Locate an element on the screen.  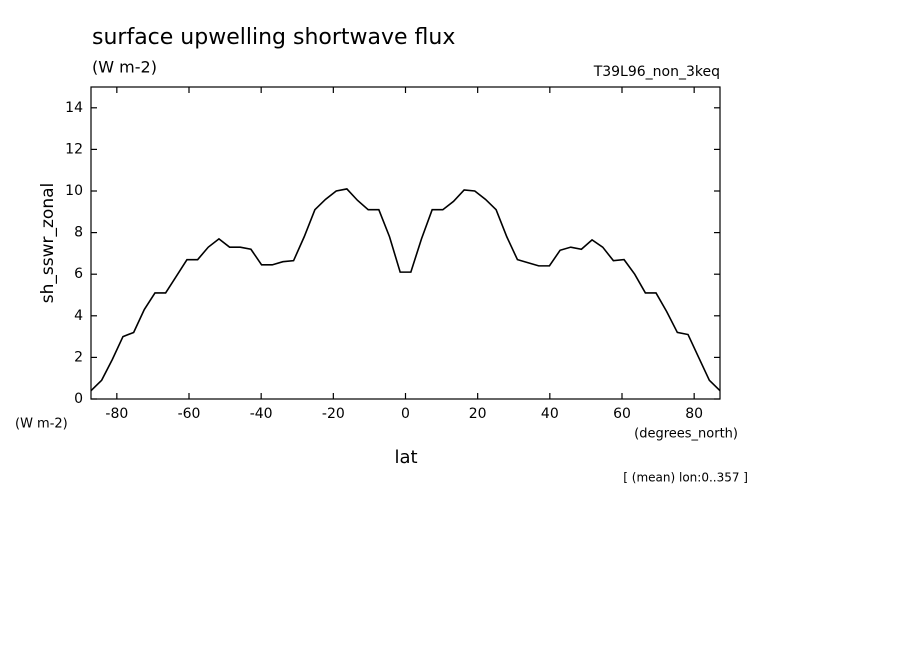
y-tick-label: 2 is located at coordinates (78, 357).